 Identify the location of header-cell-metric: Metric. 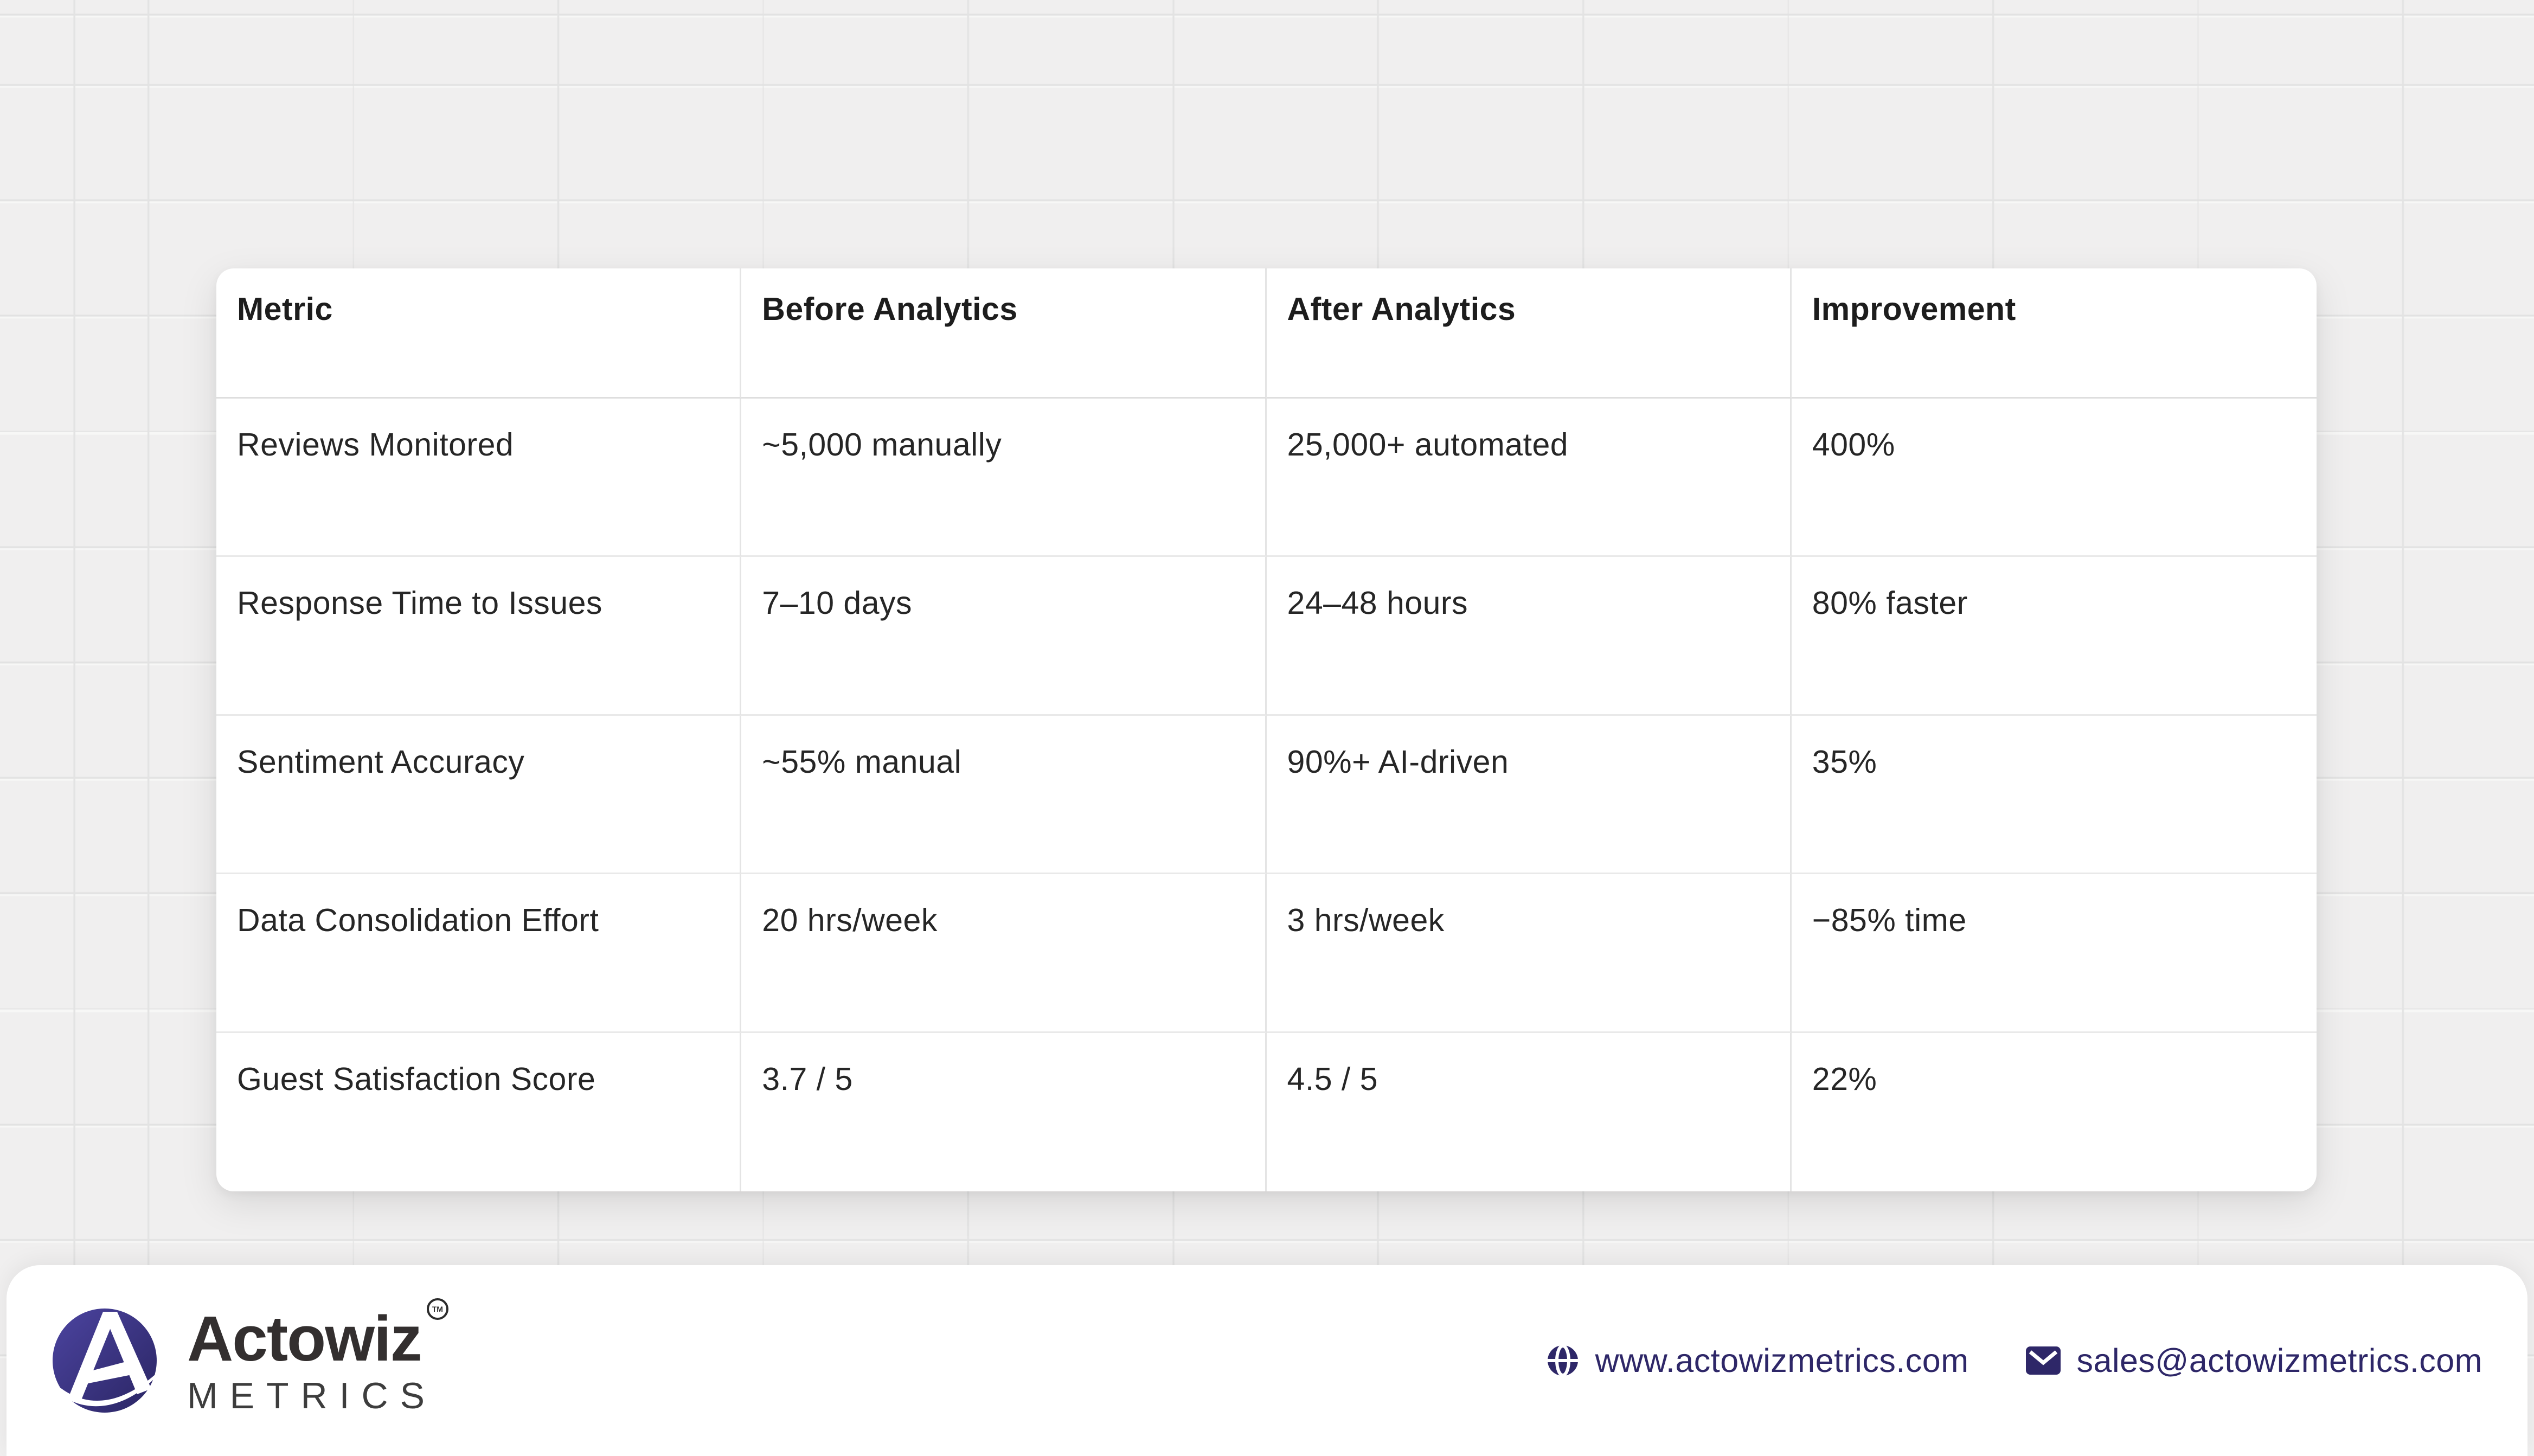
(479, 333).